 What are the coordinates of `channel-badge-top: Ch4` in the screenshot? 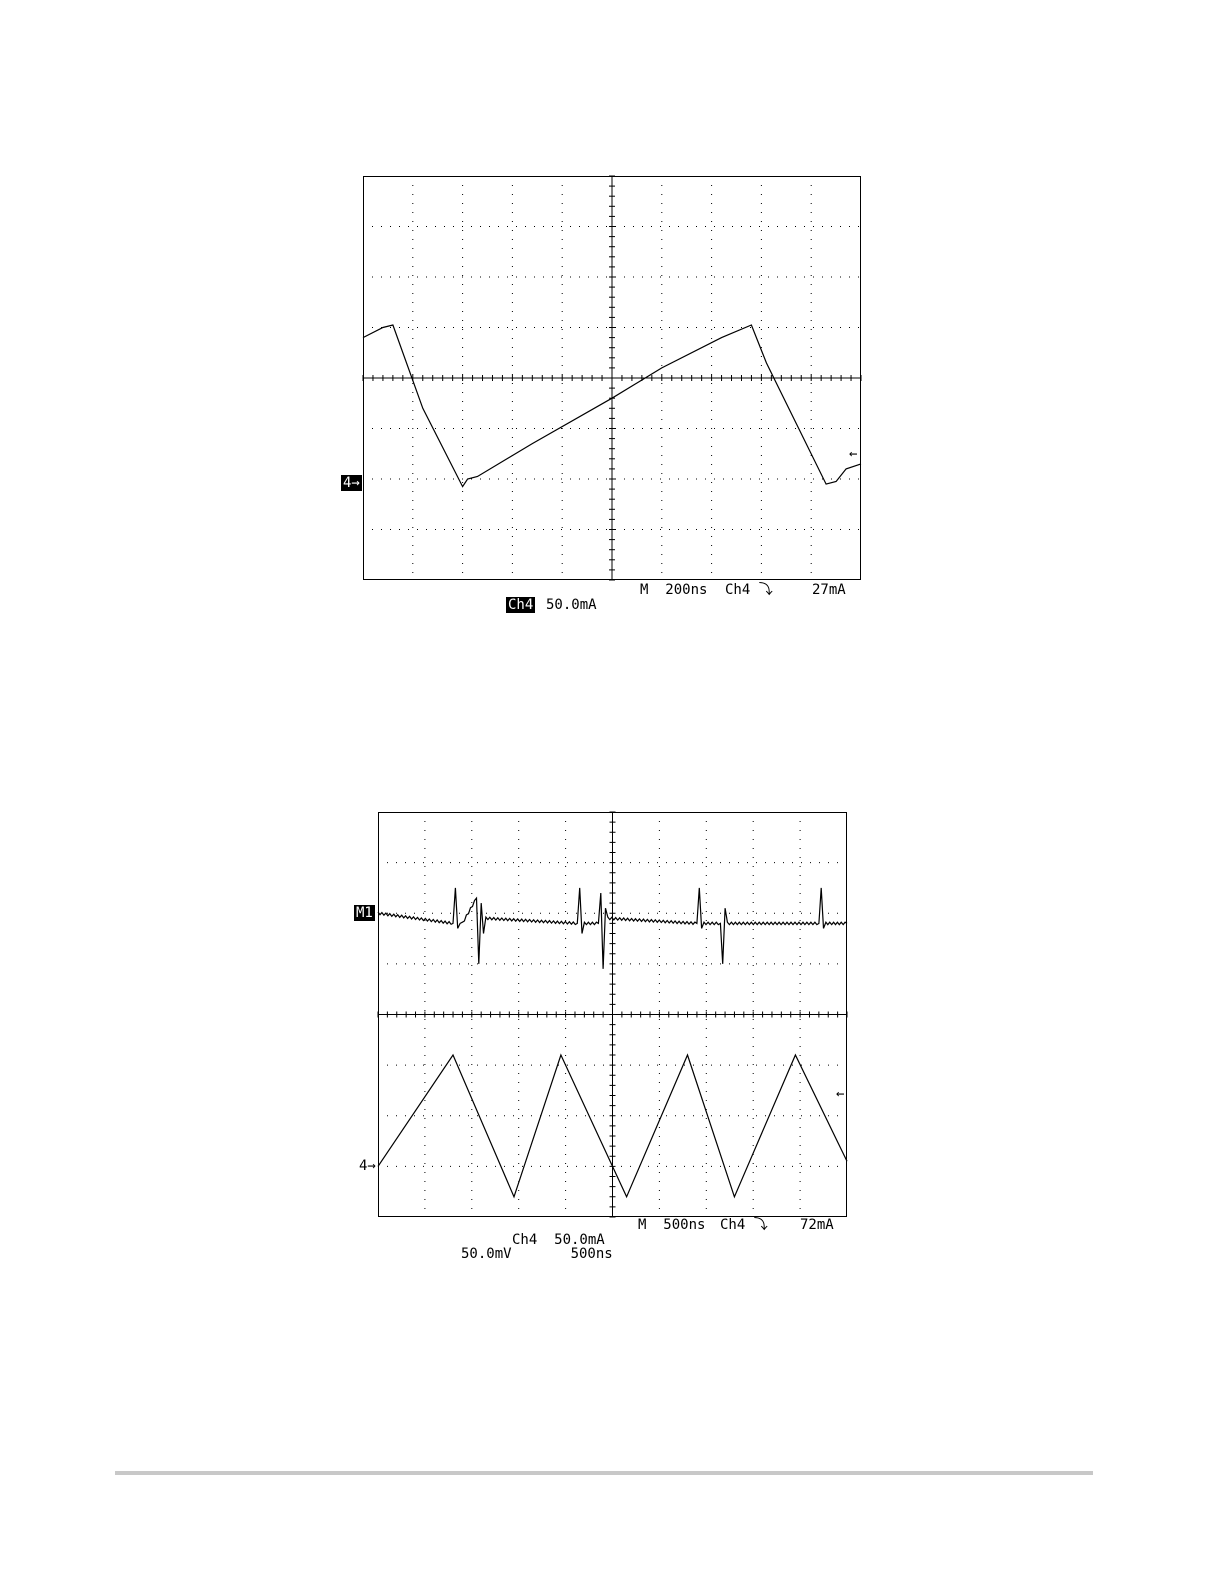 It's located at (521, 605).